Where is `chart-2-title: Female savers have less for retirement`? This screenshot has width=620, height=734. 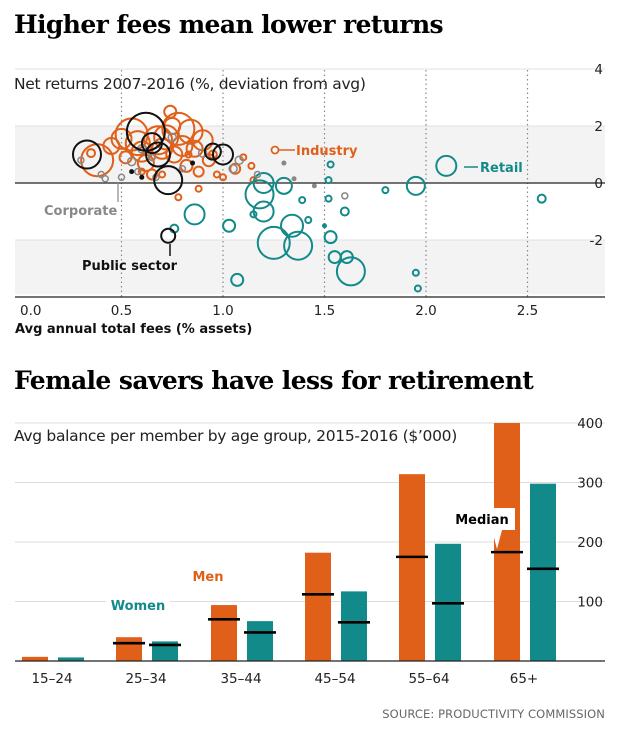 chart-2-title: Female savers have less for retirement is located at coordinates (274, 380).